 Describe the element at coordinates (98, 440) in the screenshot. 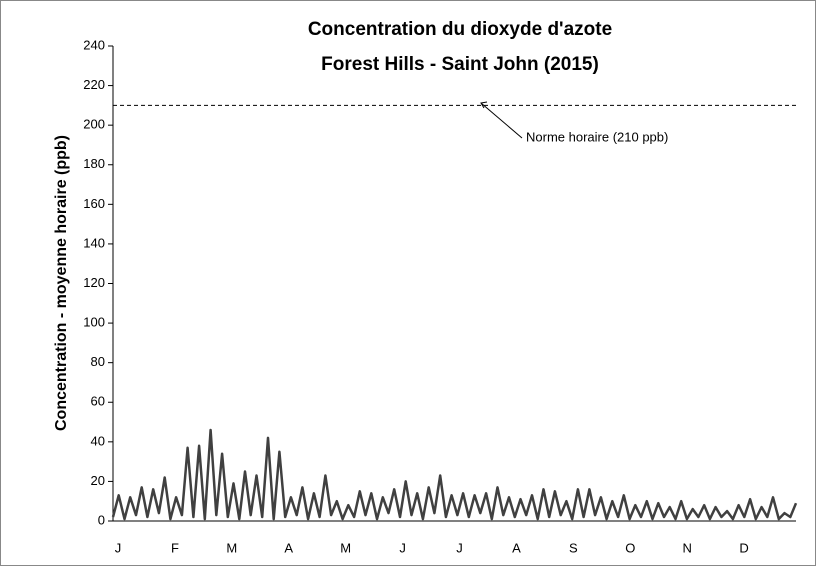

I see `y-tick-label: 40` at that location.